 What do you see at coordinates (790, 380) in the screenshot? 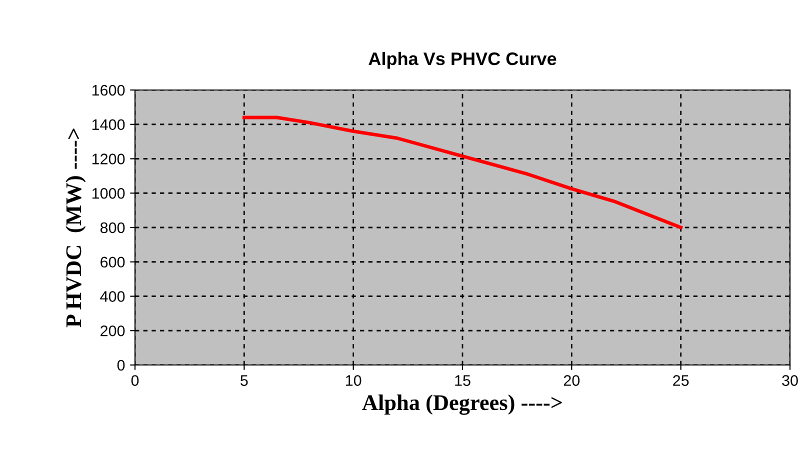
I see `x-tick-label: 30` at bounding box center [790, 380].